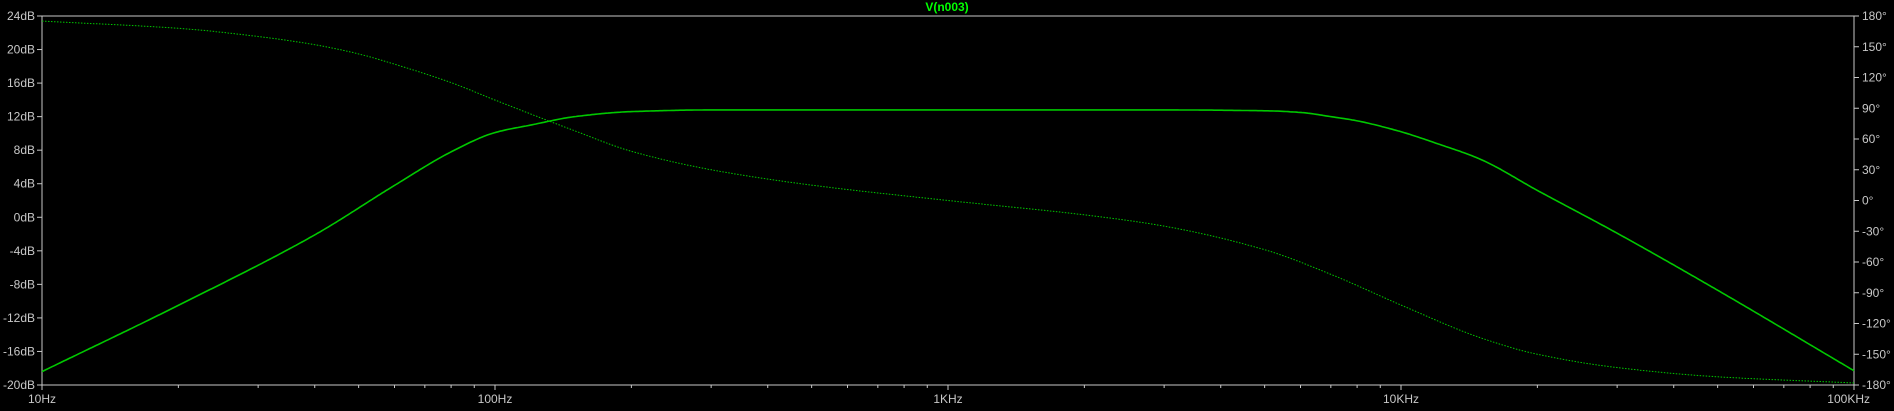  I want to click on y-left-tick-label: -4dB, so click(22, 251).